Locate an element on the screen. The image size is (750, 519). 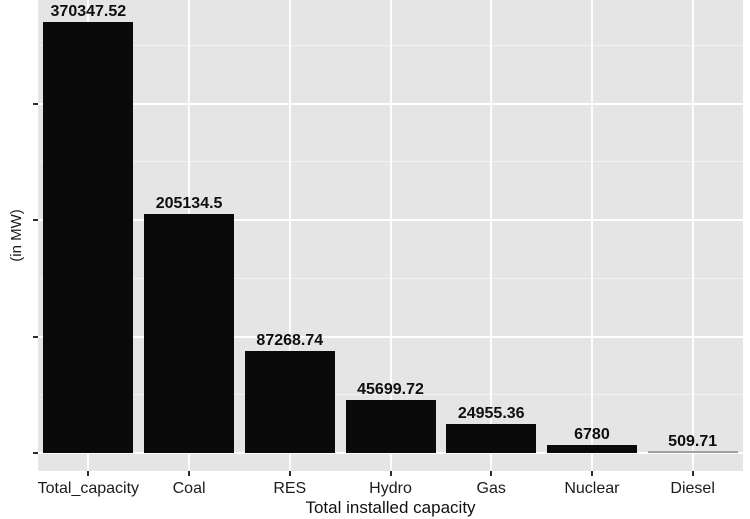
bar-hydro is located at coordinates (390, 426).